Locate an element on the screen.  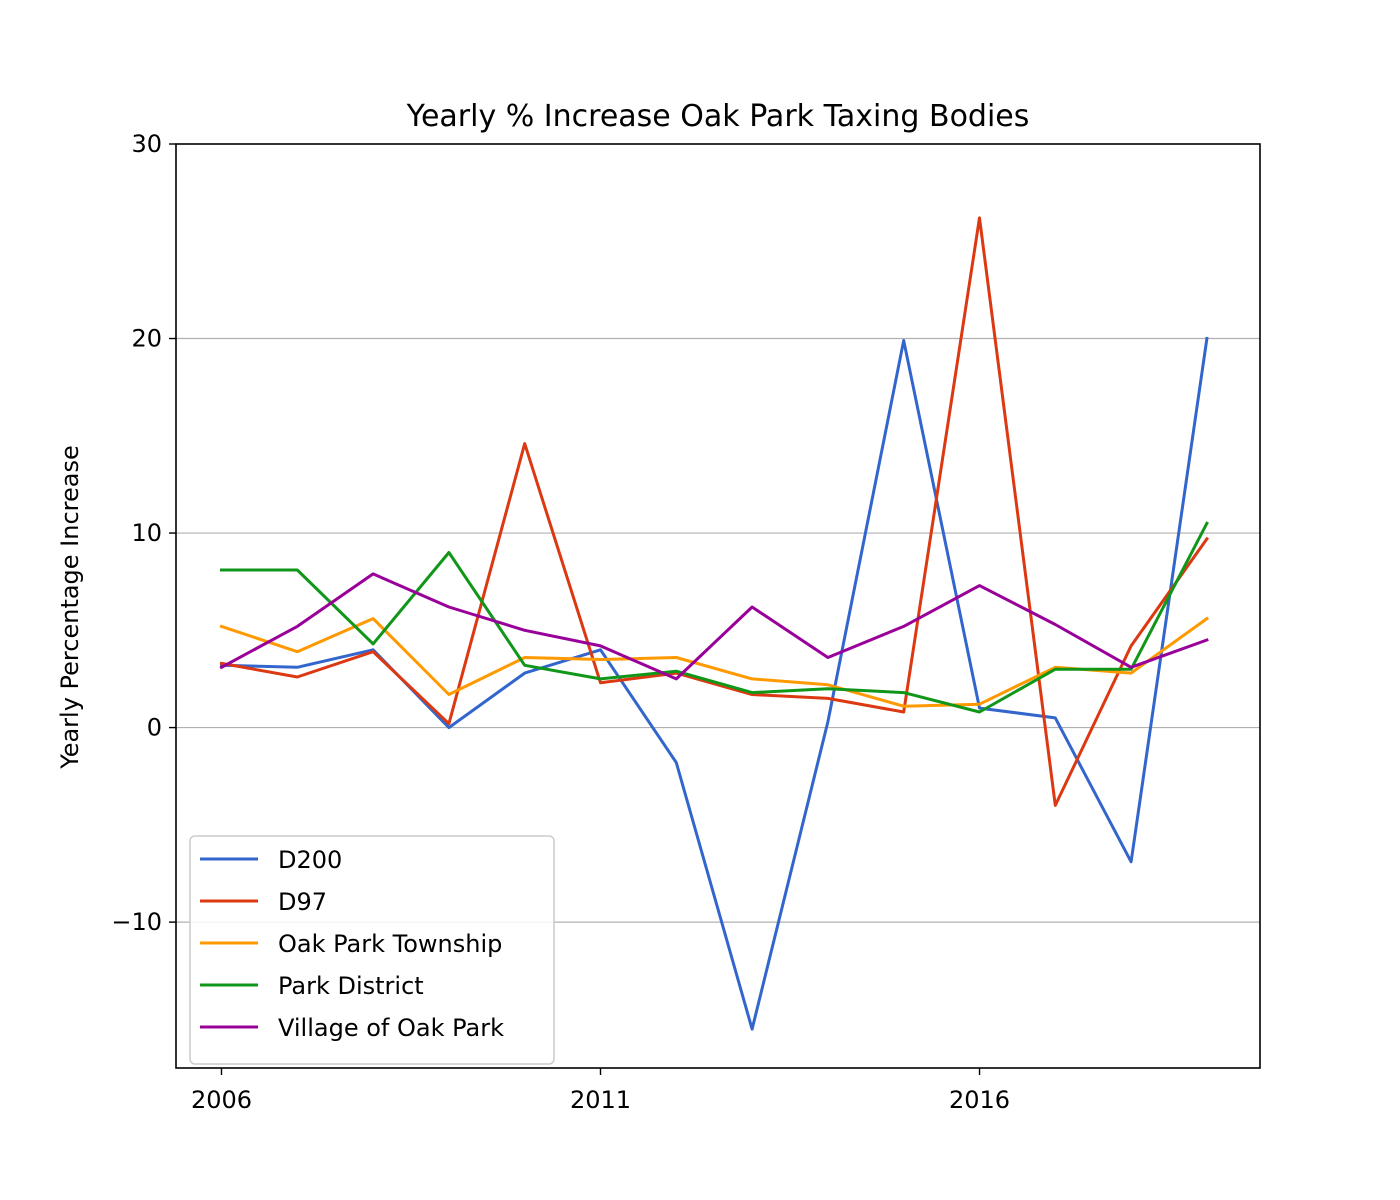
legend-label: D200 is located at coordinates (310, 860).